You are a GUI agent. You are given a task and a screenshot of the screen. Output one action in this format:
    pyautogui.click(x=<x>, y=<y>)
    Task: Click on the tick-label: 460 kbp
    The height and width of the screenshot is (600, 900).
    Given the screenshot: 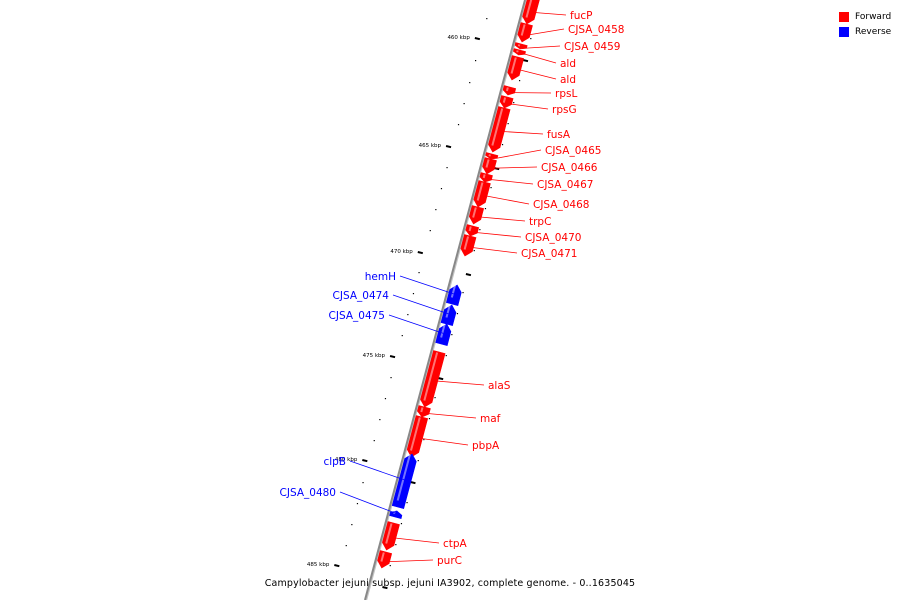 What is the action you would take?
    pyautogui.click(x=458, y=38)
    